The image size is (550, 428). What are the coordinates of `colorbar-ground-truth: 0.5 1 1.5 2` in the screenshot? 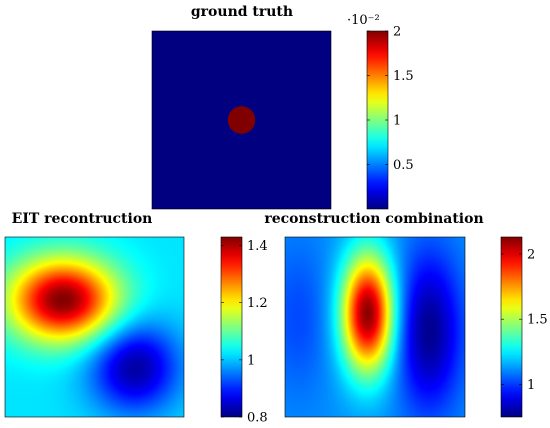 It's located at (390, 117).